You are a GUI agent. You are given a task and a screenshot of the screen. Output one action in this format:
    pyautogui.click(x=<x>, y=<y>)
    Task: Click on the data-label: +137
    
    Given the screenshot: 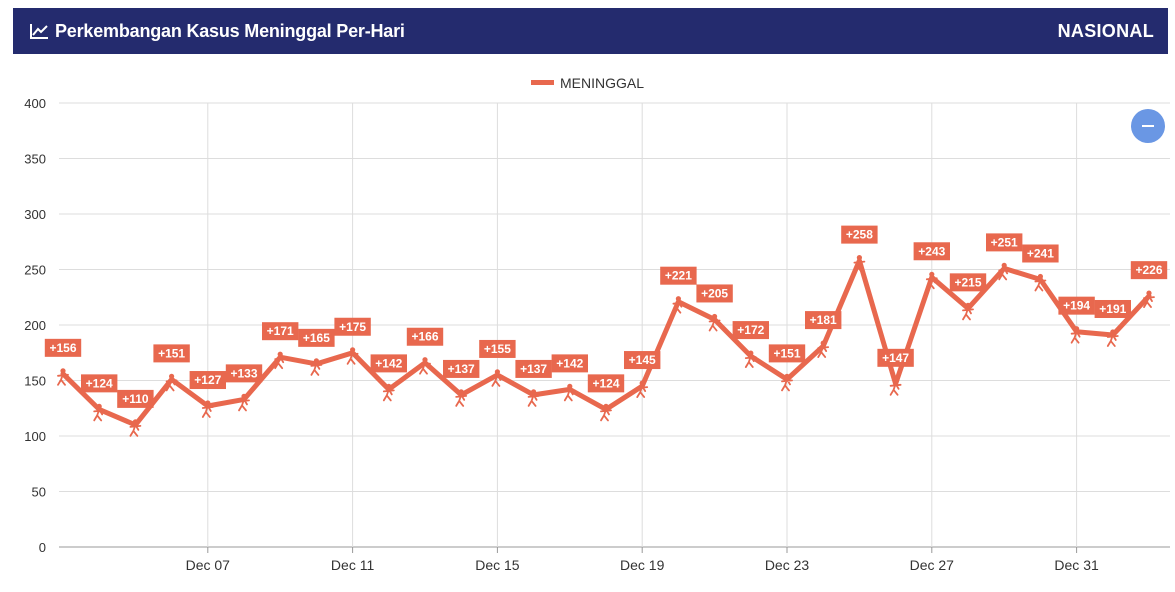 What is the action you would take?
    pyautogui.click(x=533, y=369)
    